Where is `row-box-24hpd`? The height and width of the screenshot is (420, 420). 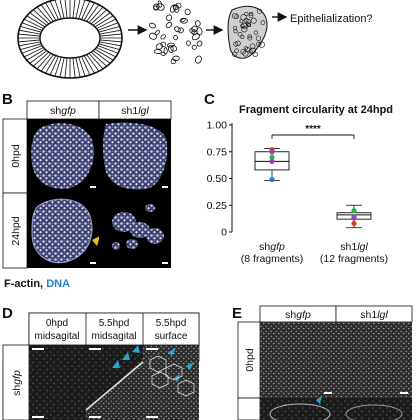
row-box-24hpd is located at coordinates (15, 230).